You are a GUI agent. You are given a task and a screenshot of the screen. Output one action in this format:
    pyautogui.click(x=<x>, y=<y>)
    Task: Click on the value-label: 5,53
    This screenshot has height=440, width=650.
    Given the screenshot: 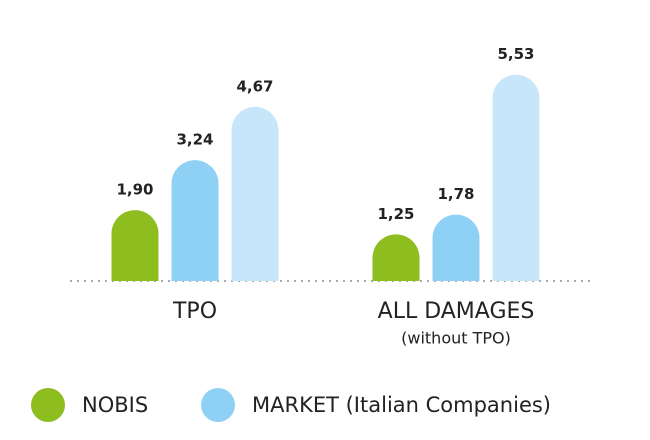 What is the action you would take?
    pyautogui.click(x=515, y=54)
    